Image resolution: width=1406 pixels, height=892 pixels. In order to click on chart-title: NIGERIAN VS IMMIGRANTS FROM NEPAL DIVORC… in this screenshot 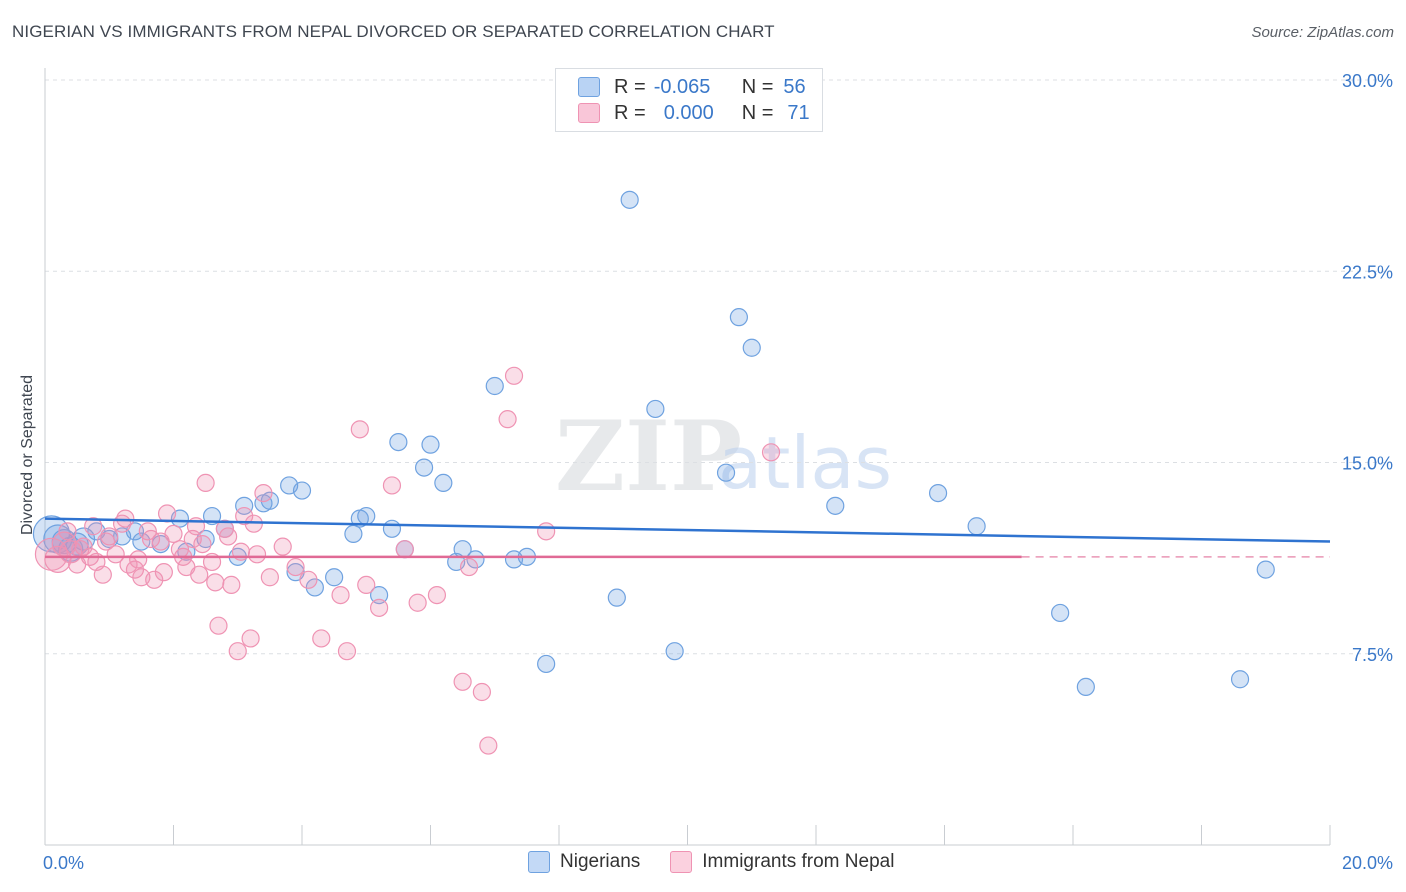, I will do `click(393, 31)`.